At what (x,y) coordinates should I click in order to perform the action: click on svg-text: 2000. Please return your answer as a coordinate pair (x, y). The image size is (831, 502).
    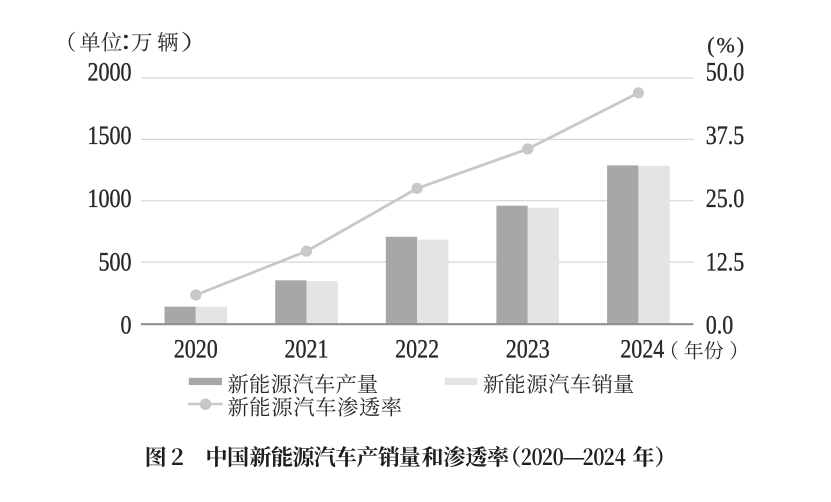
    Looking at the image, I should click on (110, 72).